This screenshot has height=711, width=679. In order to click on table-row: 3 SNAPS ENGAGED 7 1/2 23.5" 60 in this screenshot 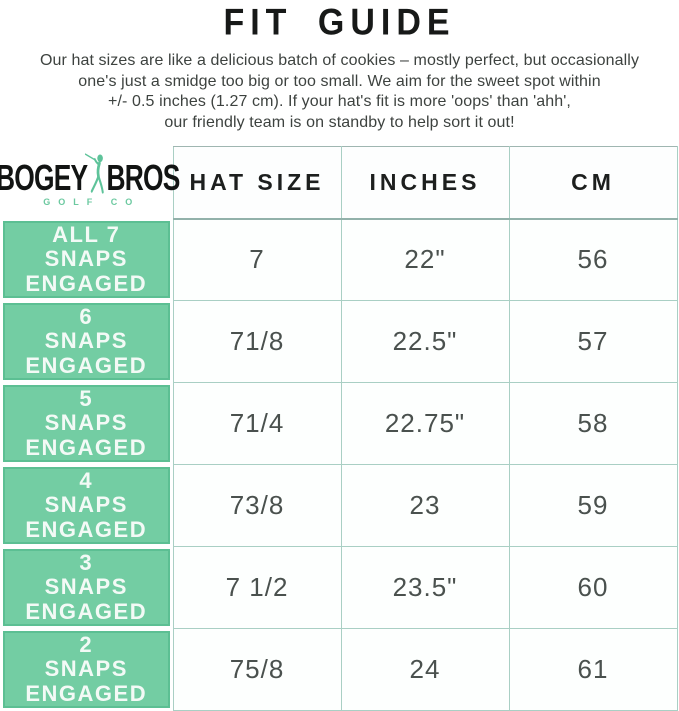, I will do `click(340, 587)`.